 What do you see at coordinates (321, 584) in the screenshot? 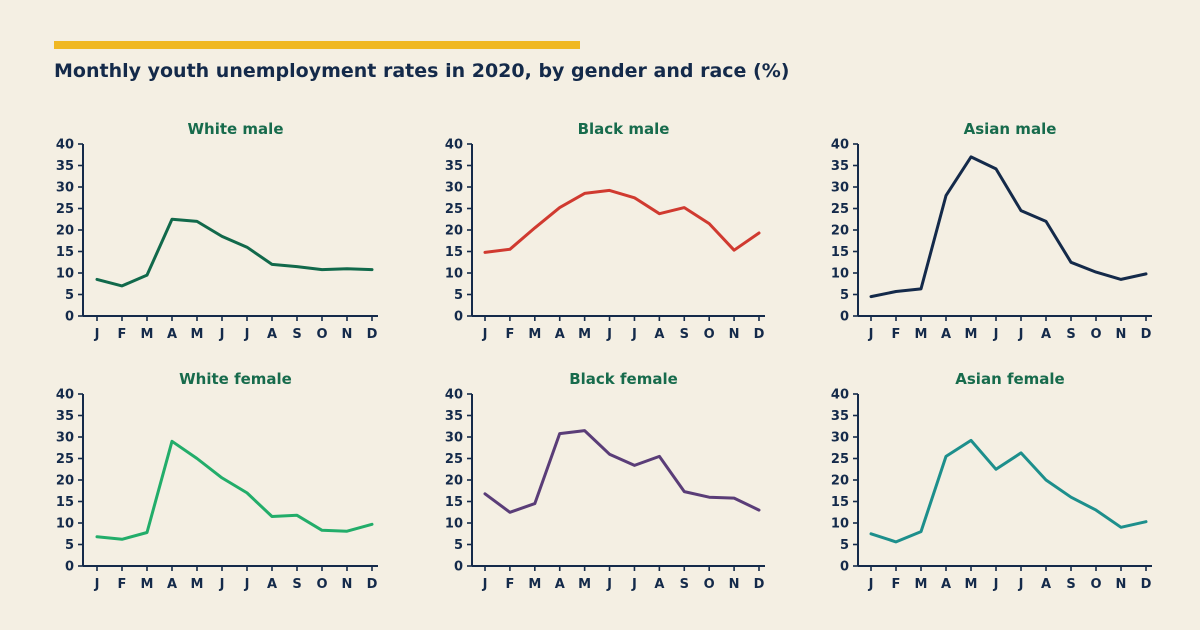
I see `x-tick-label: O` at bounding box center [321, 584].